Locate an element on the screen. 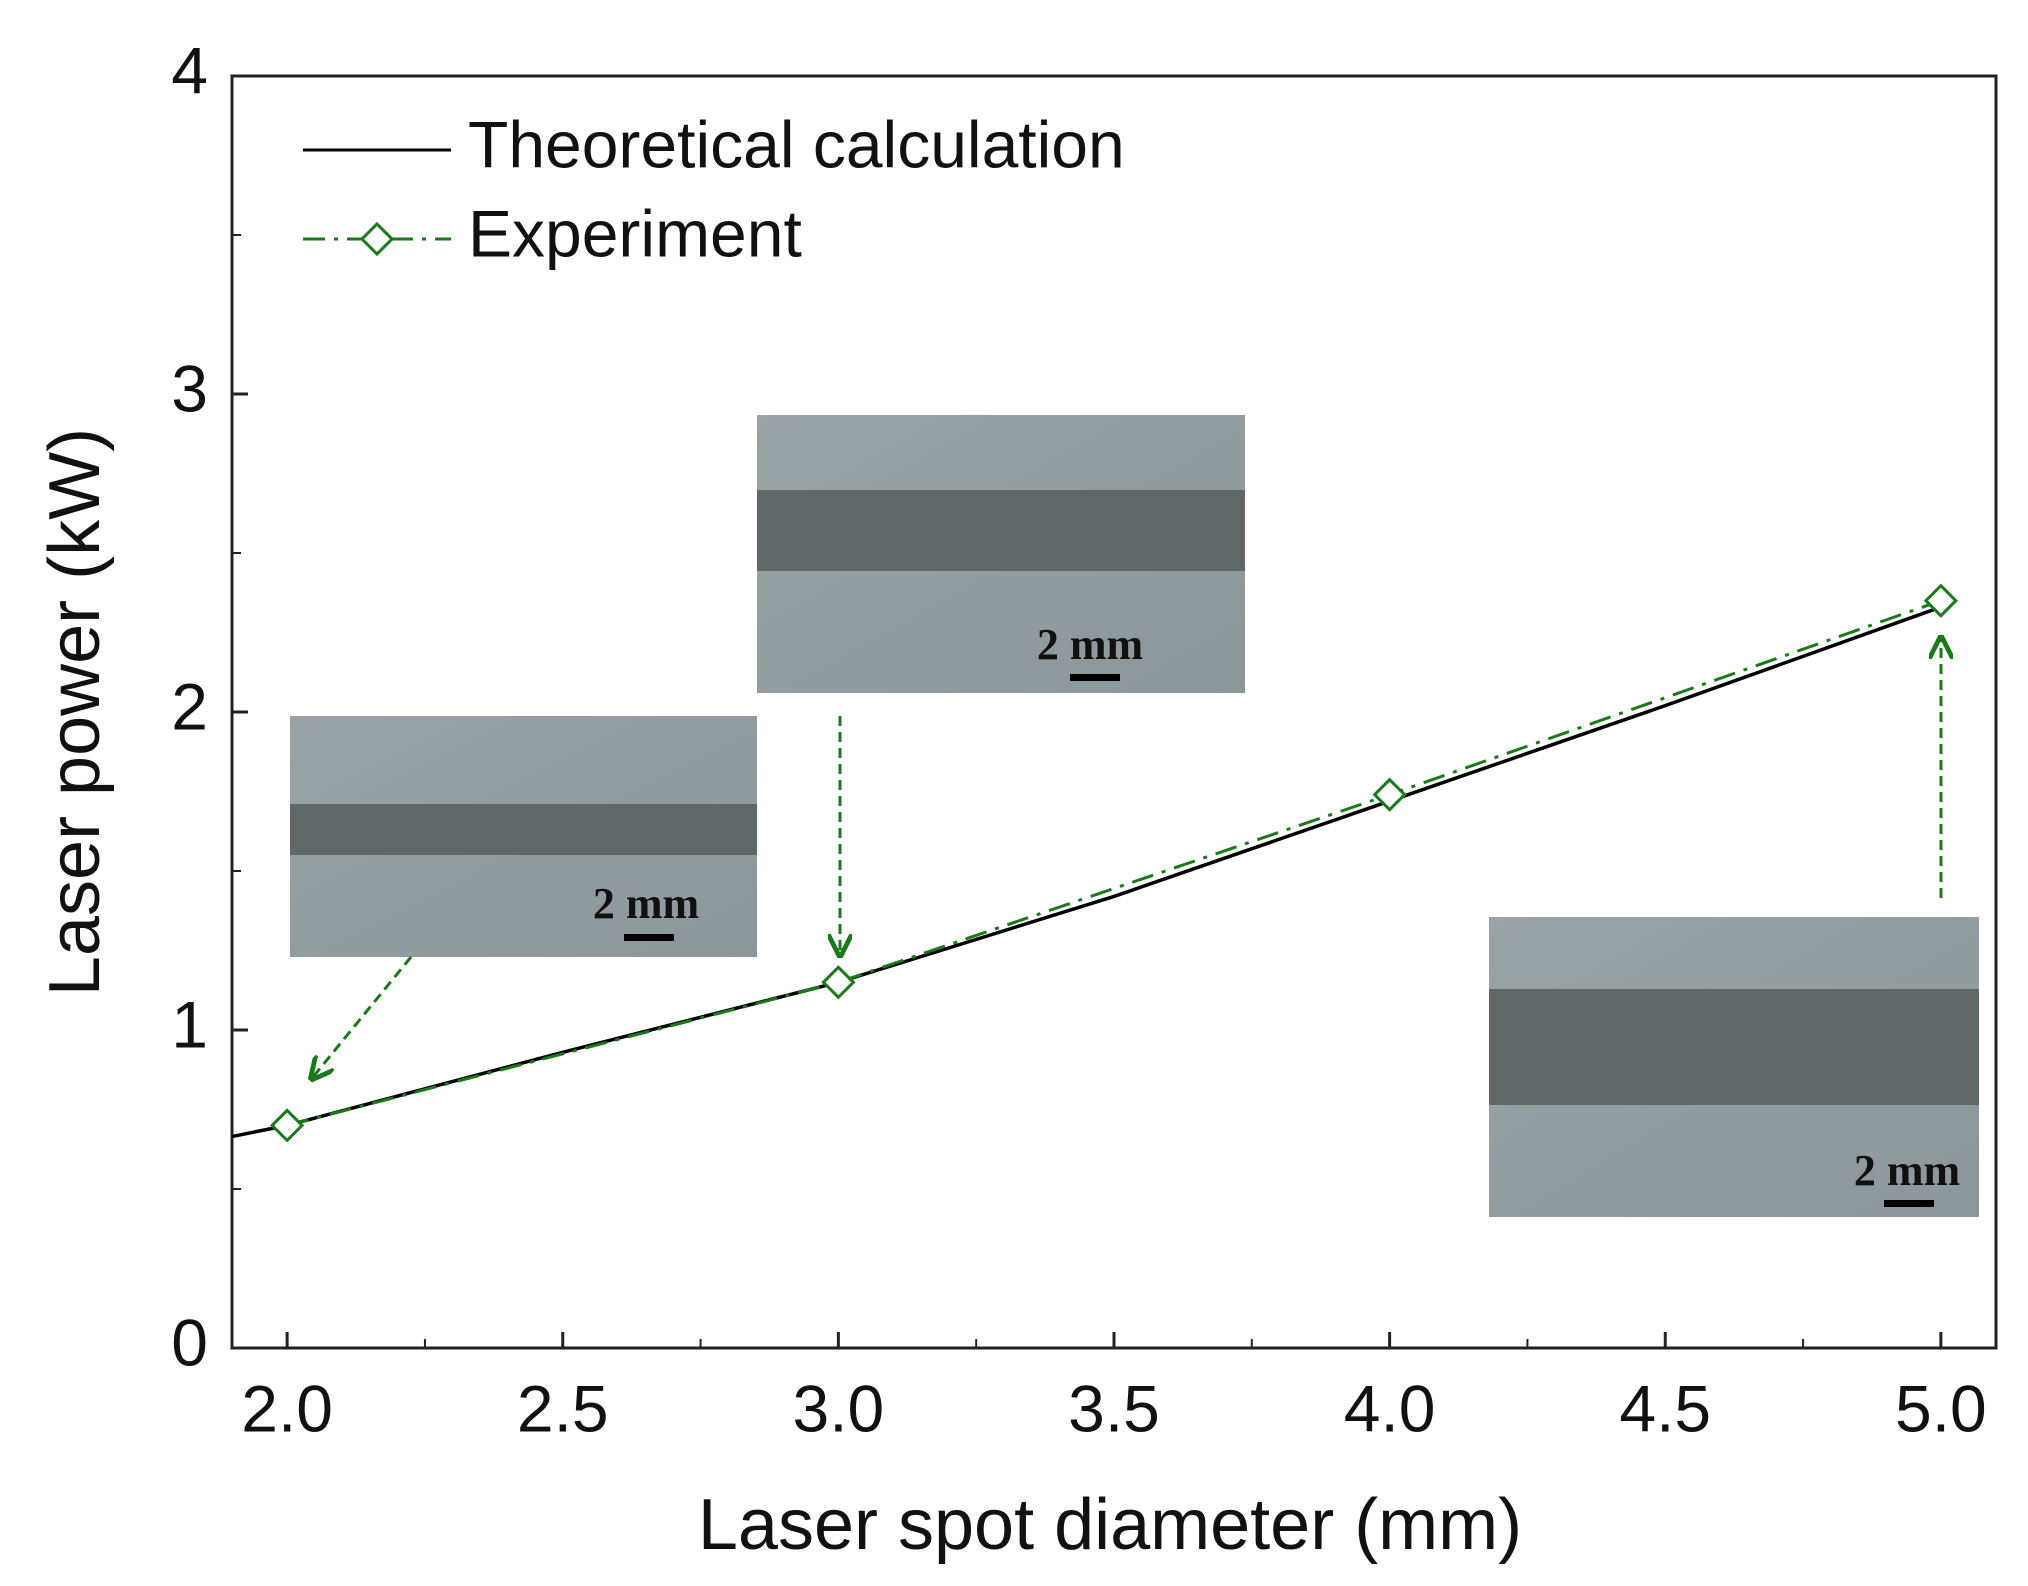 This screenshot has width=2028, height=1586. y-axis-title: Laser power (kW) is located at coordinates (75, 712).